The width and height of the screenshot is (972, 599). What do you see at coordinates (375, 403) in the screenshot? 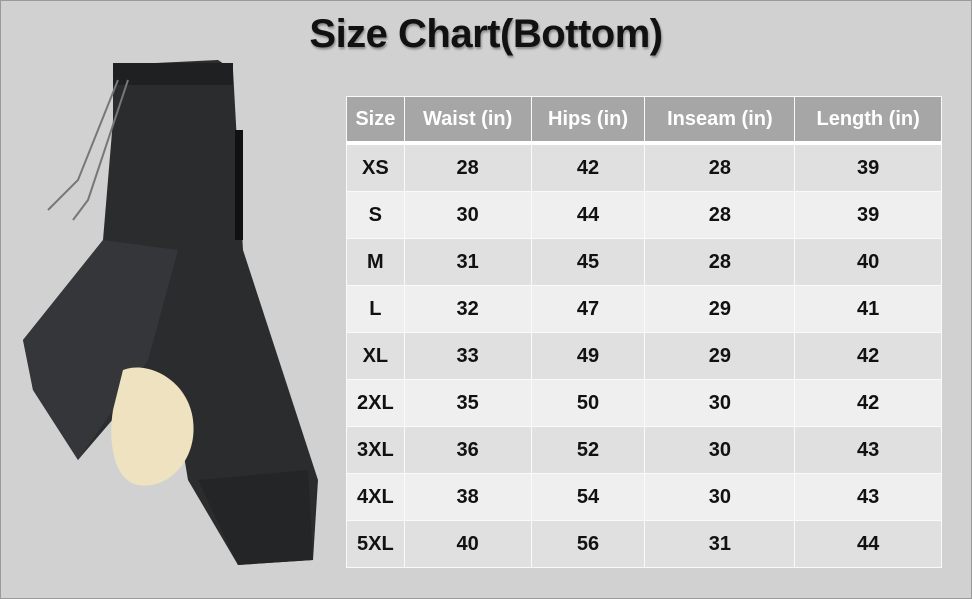
I see `cell-size: 2XL` at bounding box center [375, 403].